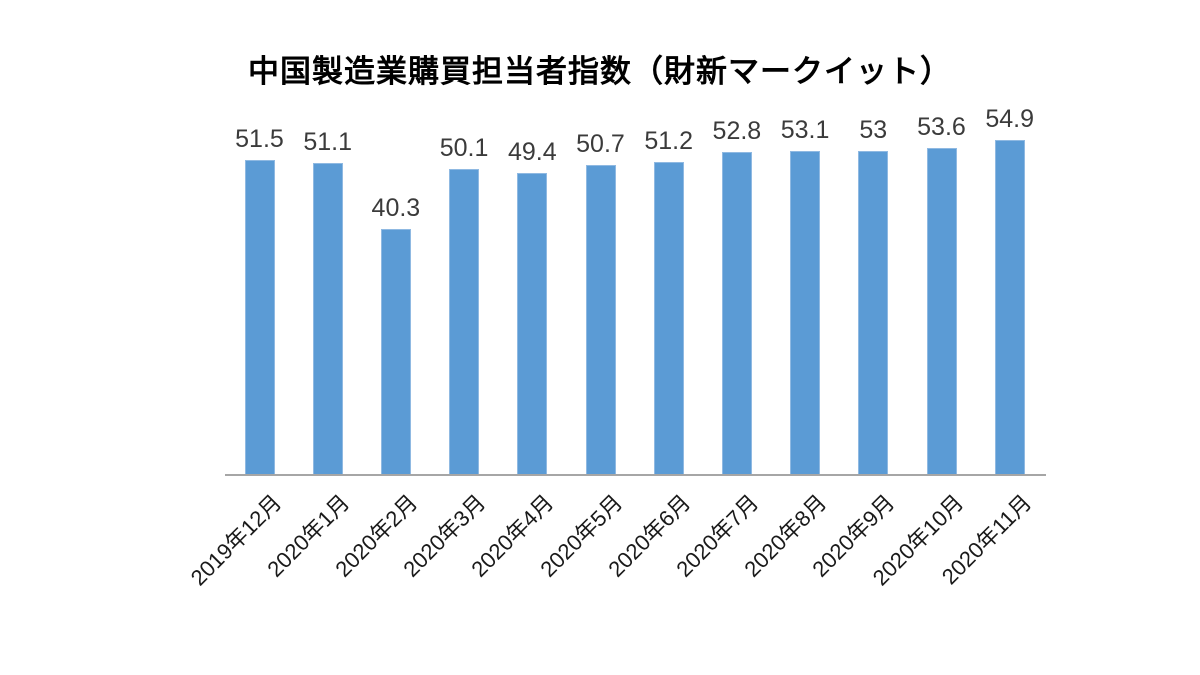  What do you see at coordinates (328, 142) in the screenshot?
I see `bar-value-label: 51.1` at bounding box center [328, 142].